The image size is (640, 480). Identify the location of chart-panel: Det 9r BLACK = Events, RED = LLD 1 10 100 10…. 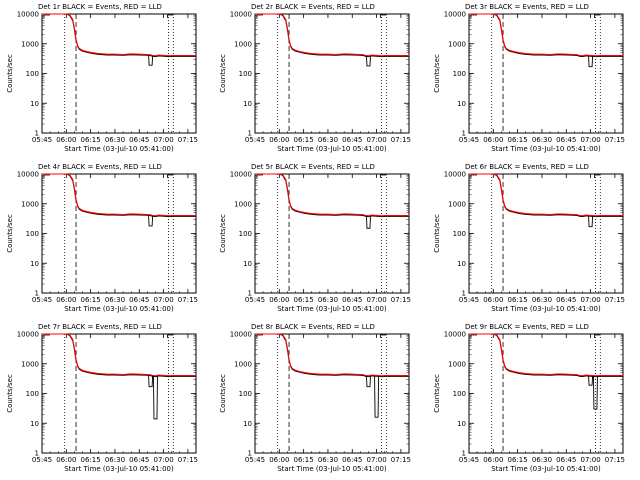
(529, 398).